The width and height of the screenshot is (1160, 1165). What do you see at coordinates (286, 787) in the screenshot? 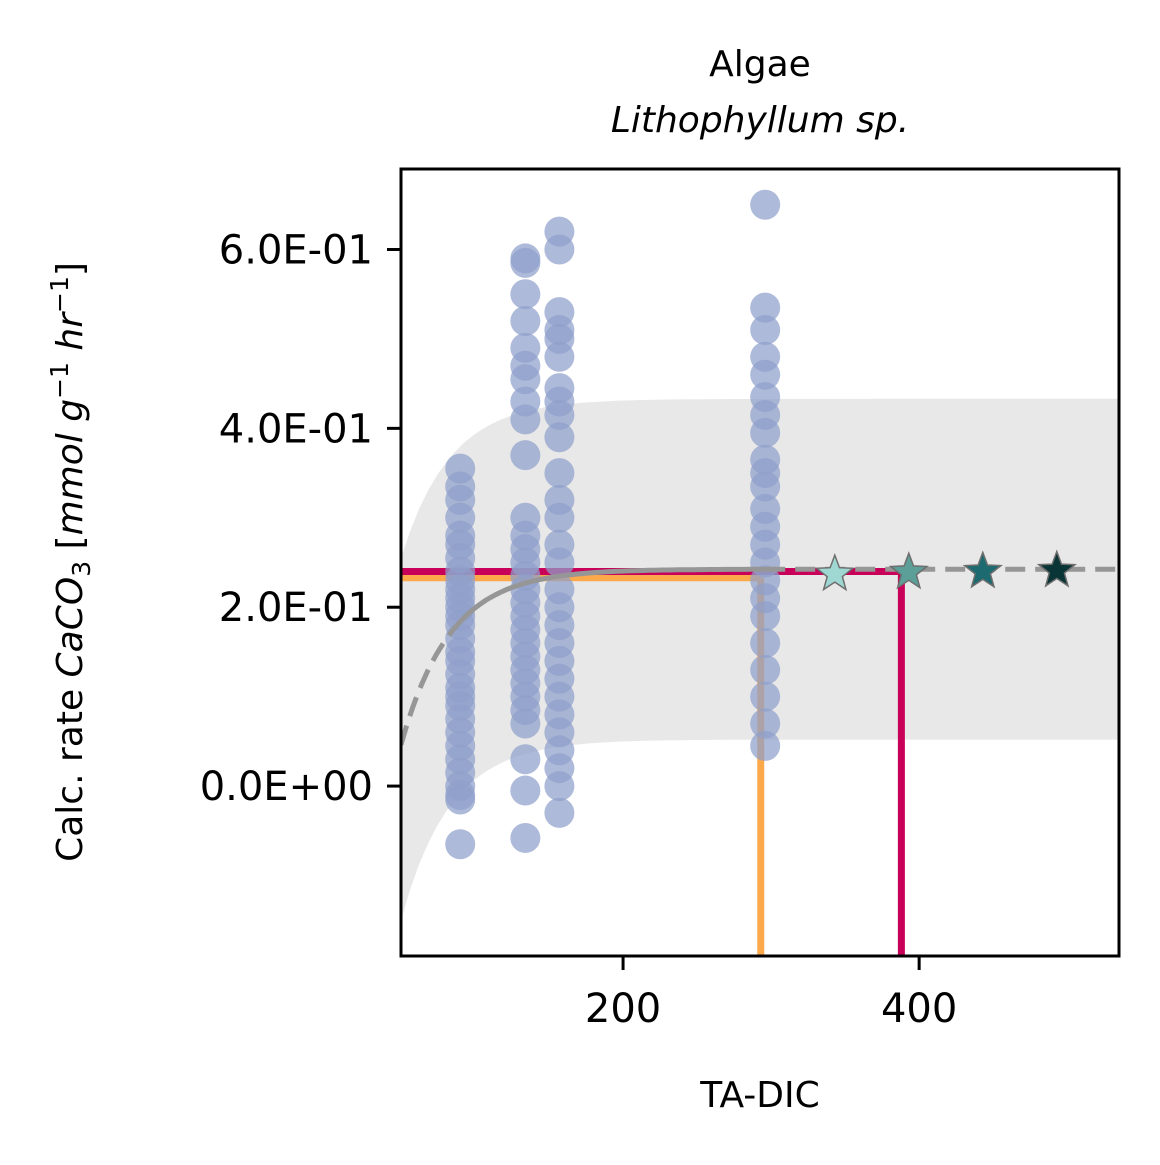
I see `y-tick-label-0: 0.0E+00` at bounding box center [286, 787].